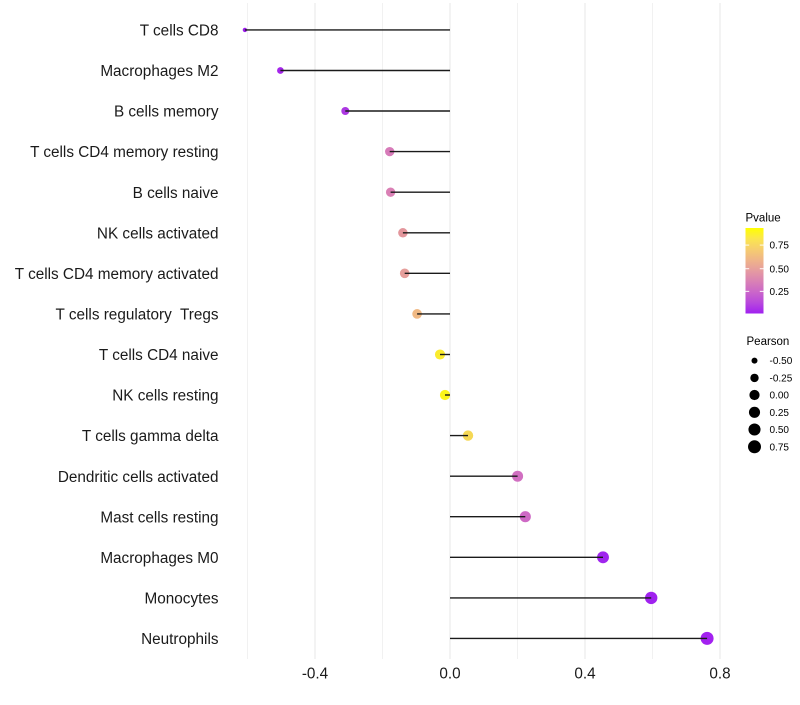  What do you see at coordinates (137, 315) in the screenshot?
I see `svg-text: T cells regulatory Tregs` at bounding box center [137, 315].